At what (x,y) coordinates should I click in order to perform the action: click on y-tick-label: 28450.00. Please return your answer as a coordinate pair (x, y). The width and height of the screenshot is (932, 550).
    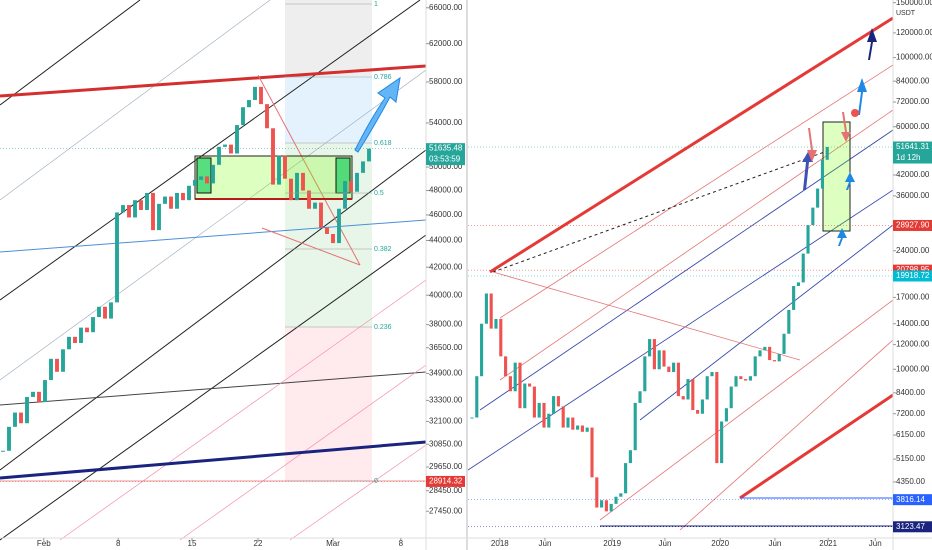
    Looking at the image, I should click on (446, 490).